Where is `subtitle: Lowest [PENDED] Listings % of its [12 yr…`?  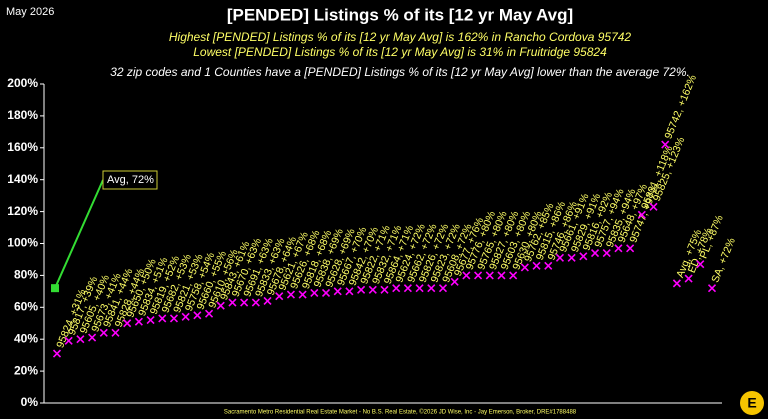 subtitle: Lowest [PENDED] Listings % of its [12 yr… is located at coordinates (400, 52).